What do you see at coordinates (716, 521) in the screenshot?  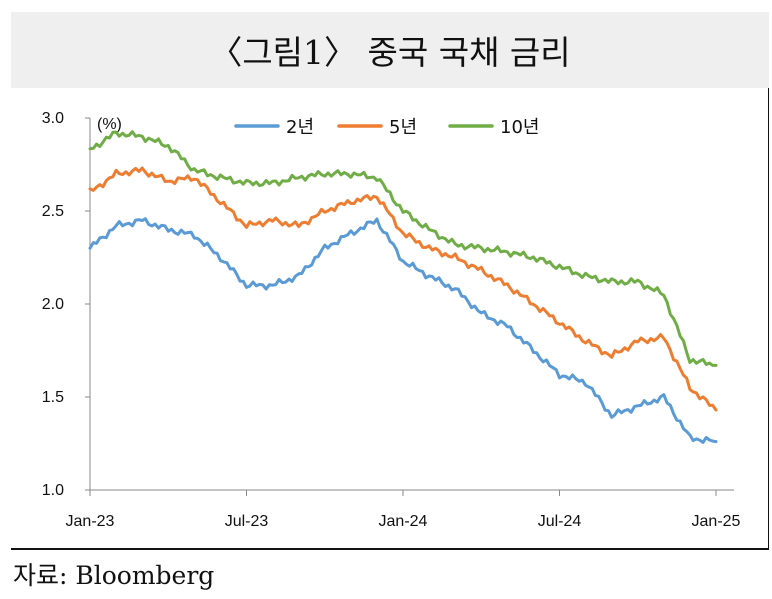 I see `x-tick-label: Jan-25` at bounding box center [716, 521].